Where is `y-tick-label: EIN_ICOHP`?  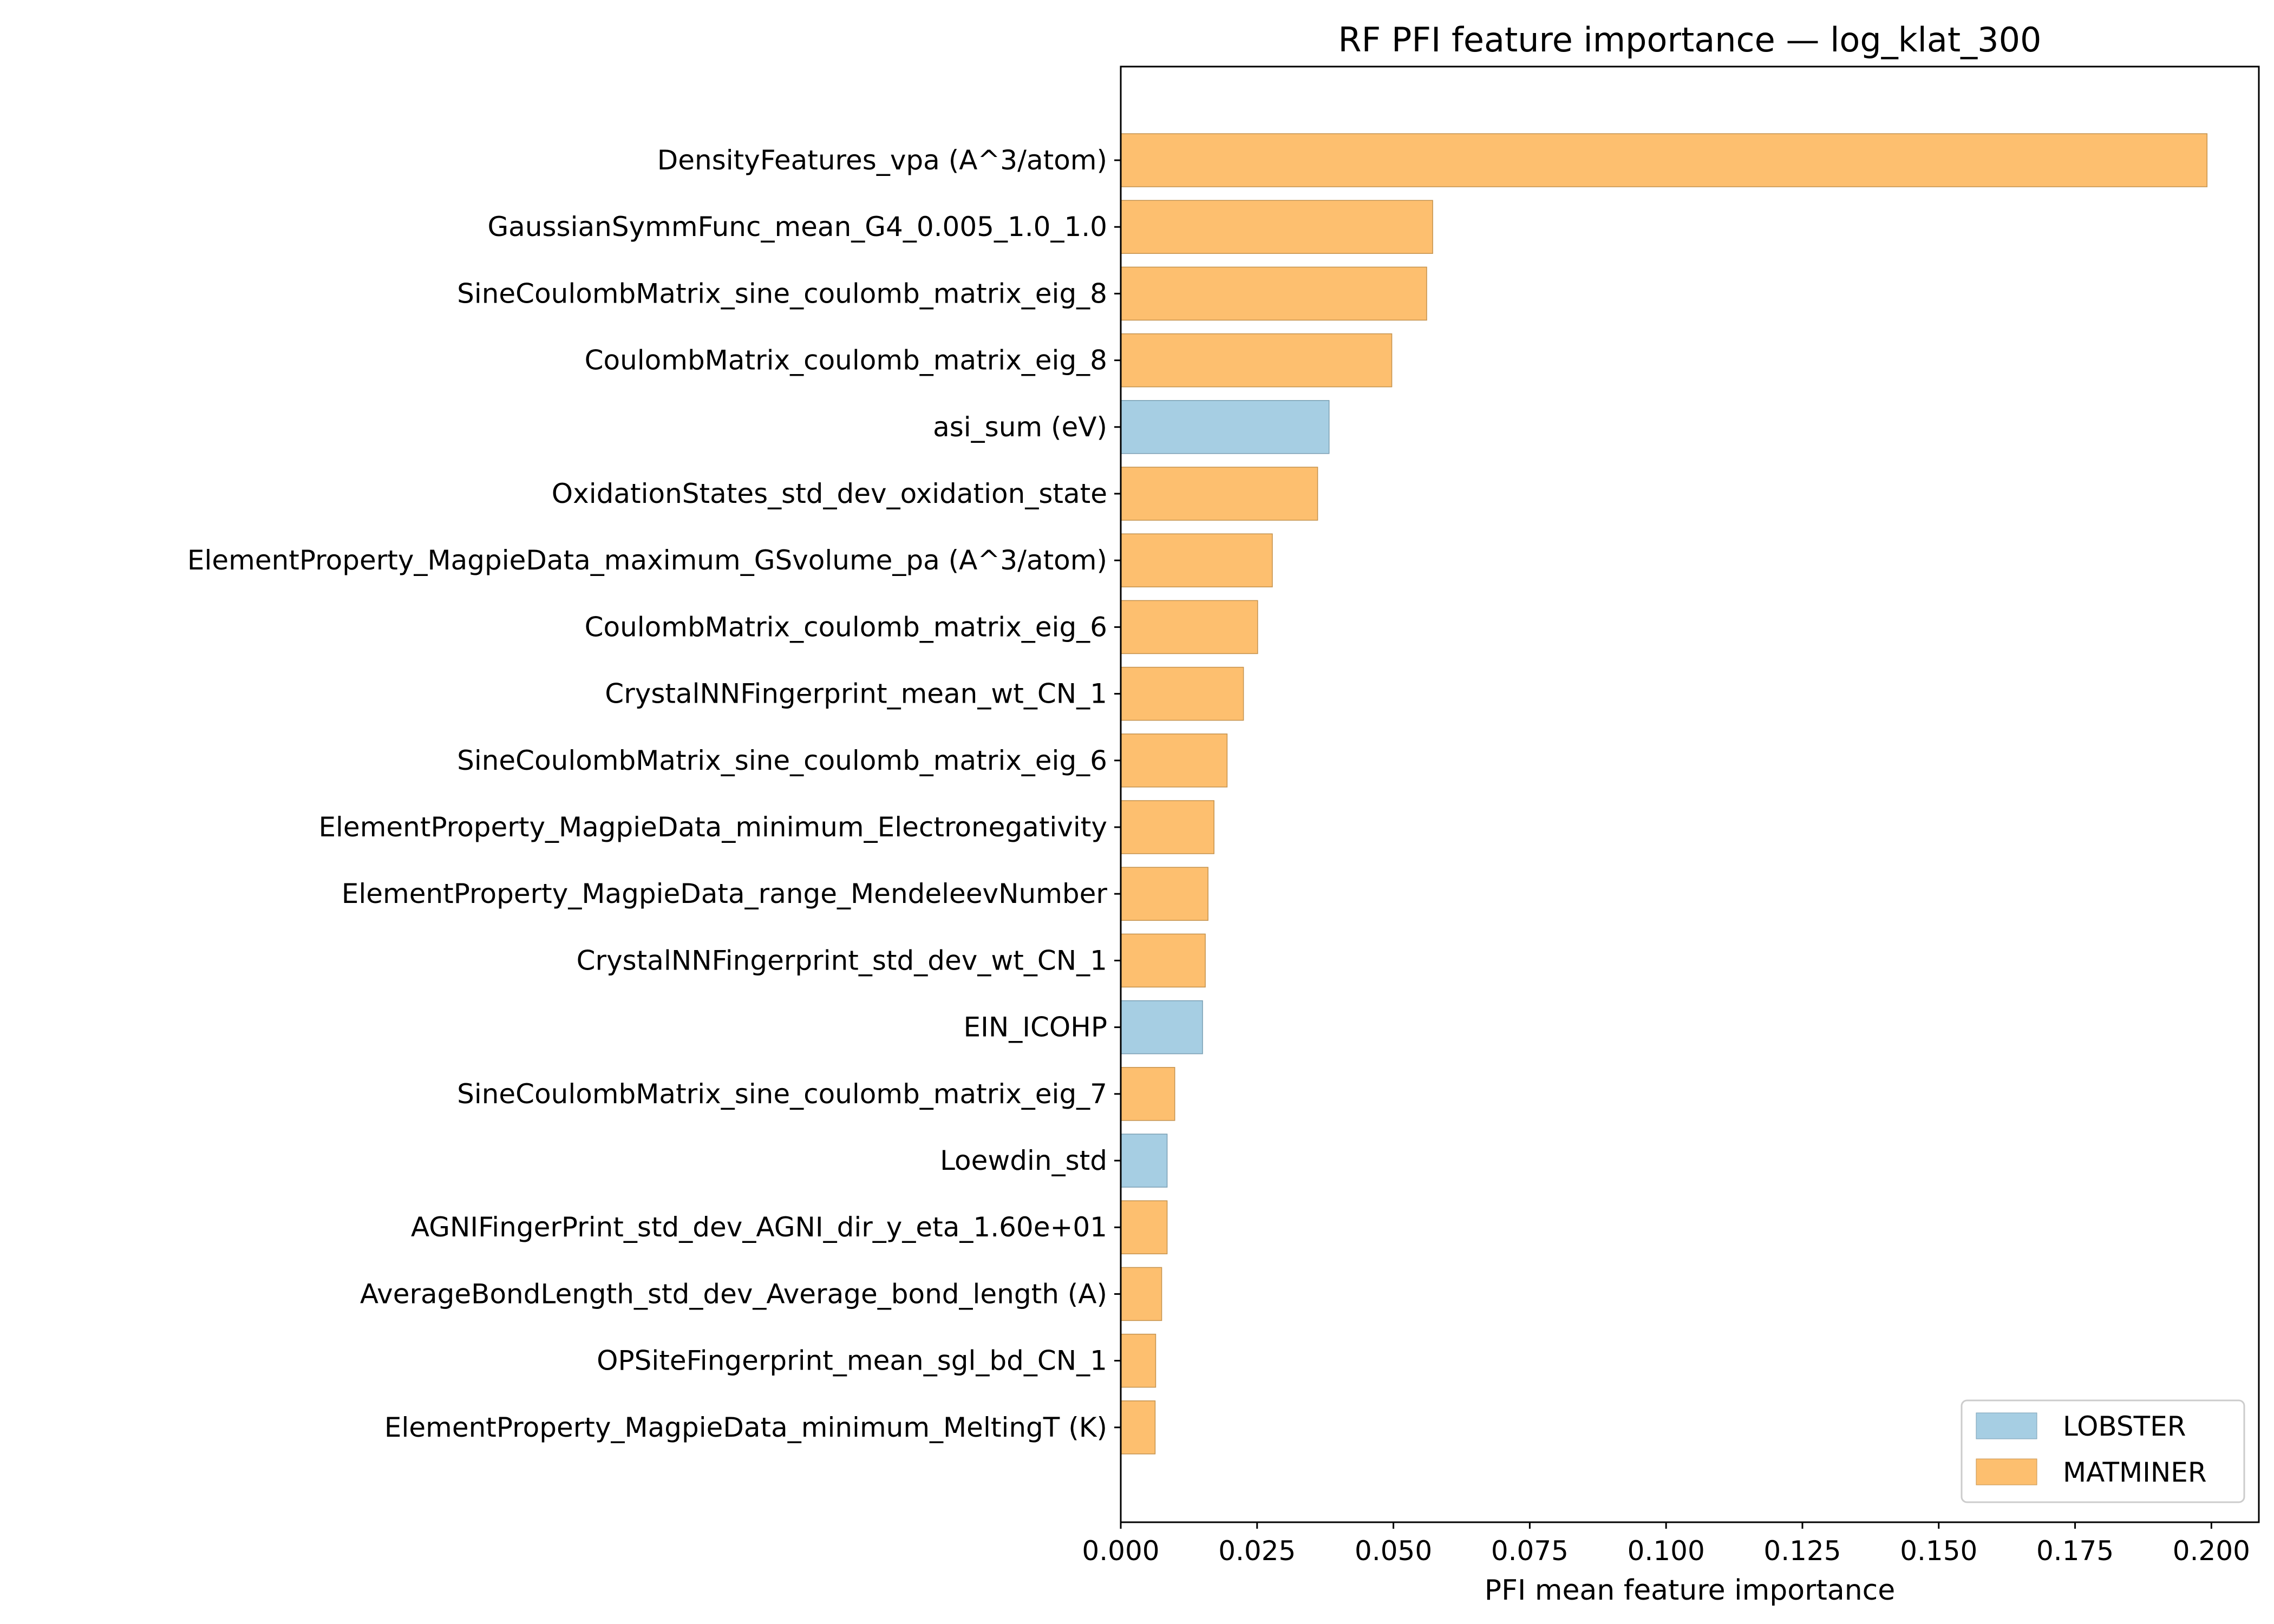
y-tick-label: EIN_ICOHP is located at coordinates (1035, 1027).